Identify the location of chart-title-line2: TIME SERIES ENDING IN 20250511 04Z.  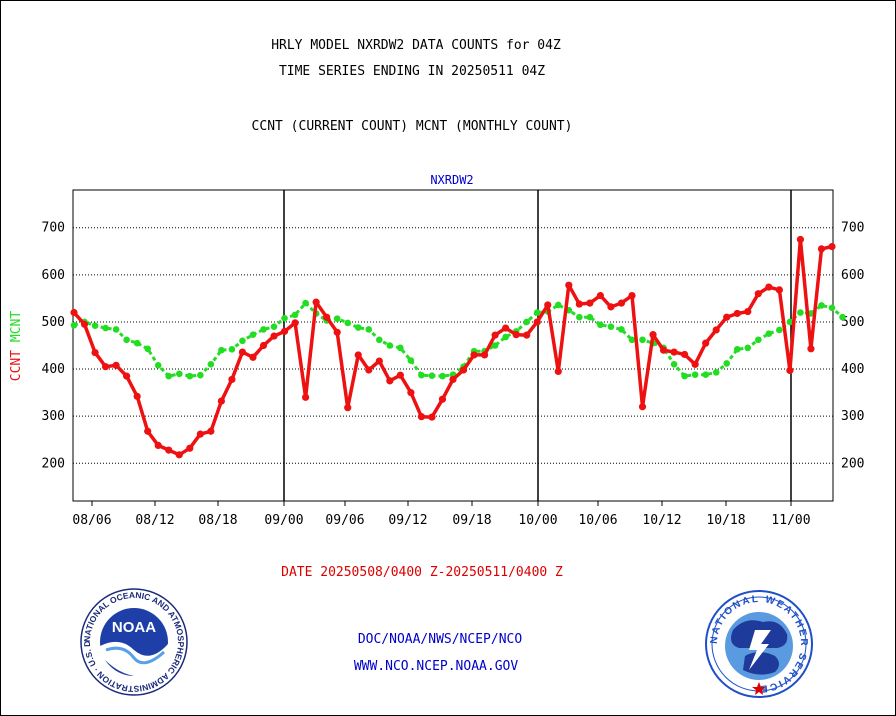
(412, 71).